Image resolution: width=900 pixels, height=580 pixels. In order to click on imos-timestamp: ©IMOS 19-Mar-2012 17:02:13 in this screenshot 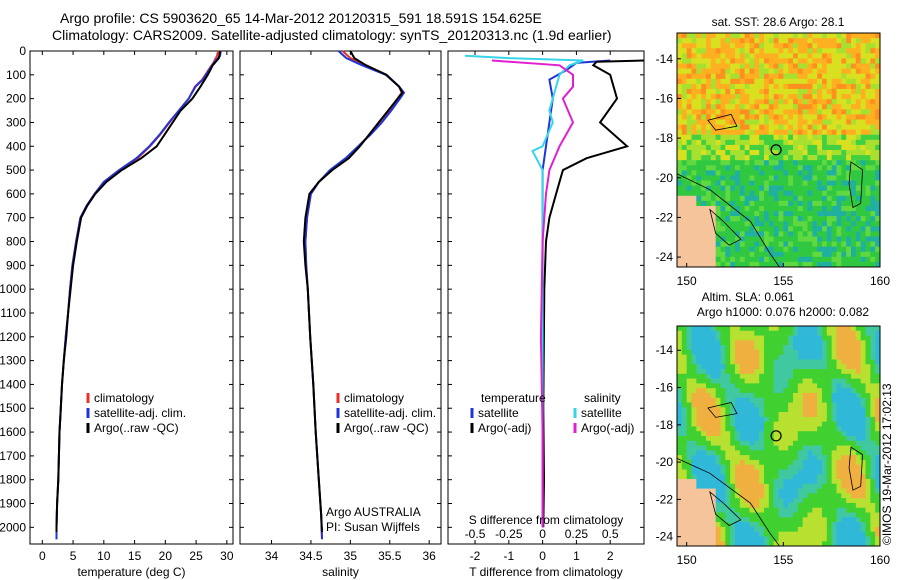, I will do `click(887, 464)`.